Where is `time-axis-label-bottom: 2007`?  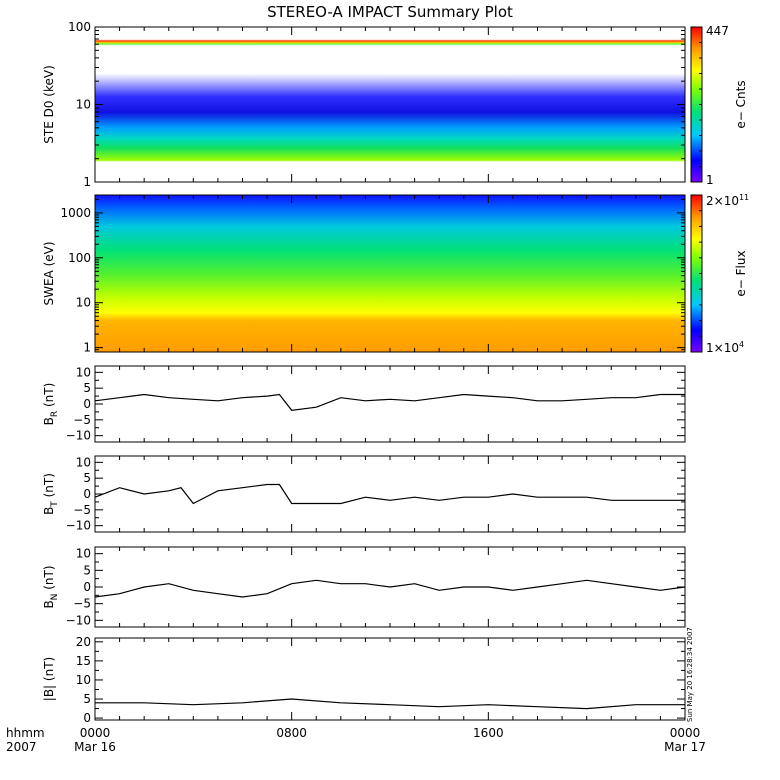
time-axis-label-bottom: 2007 is located at coordinates (21, 747).